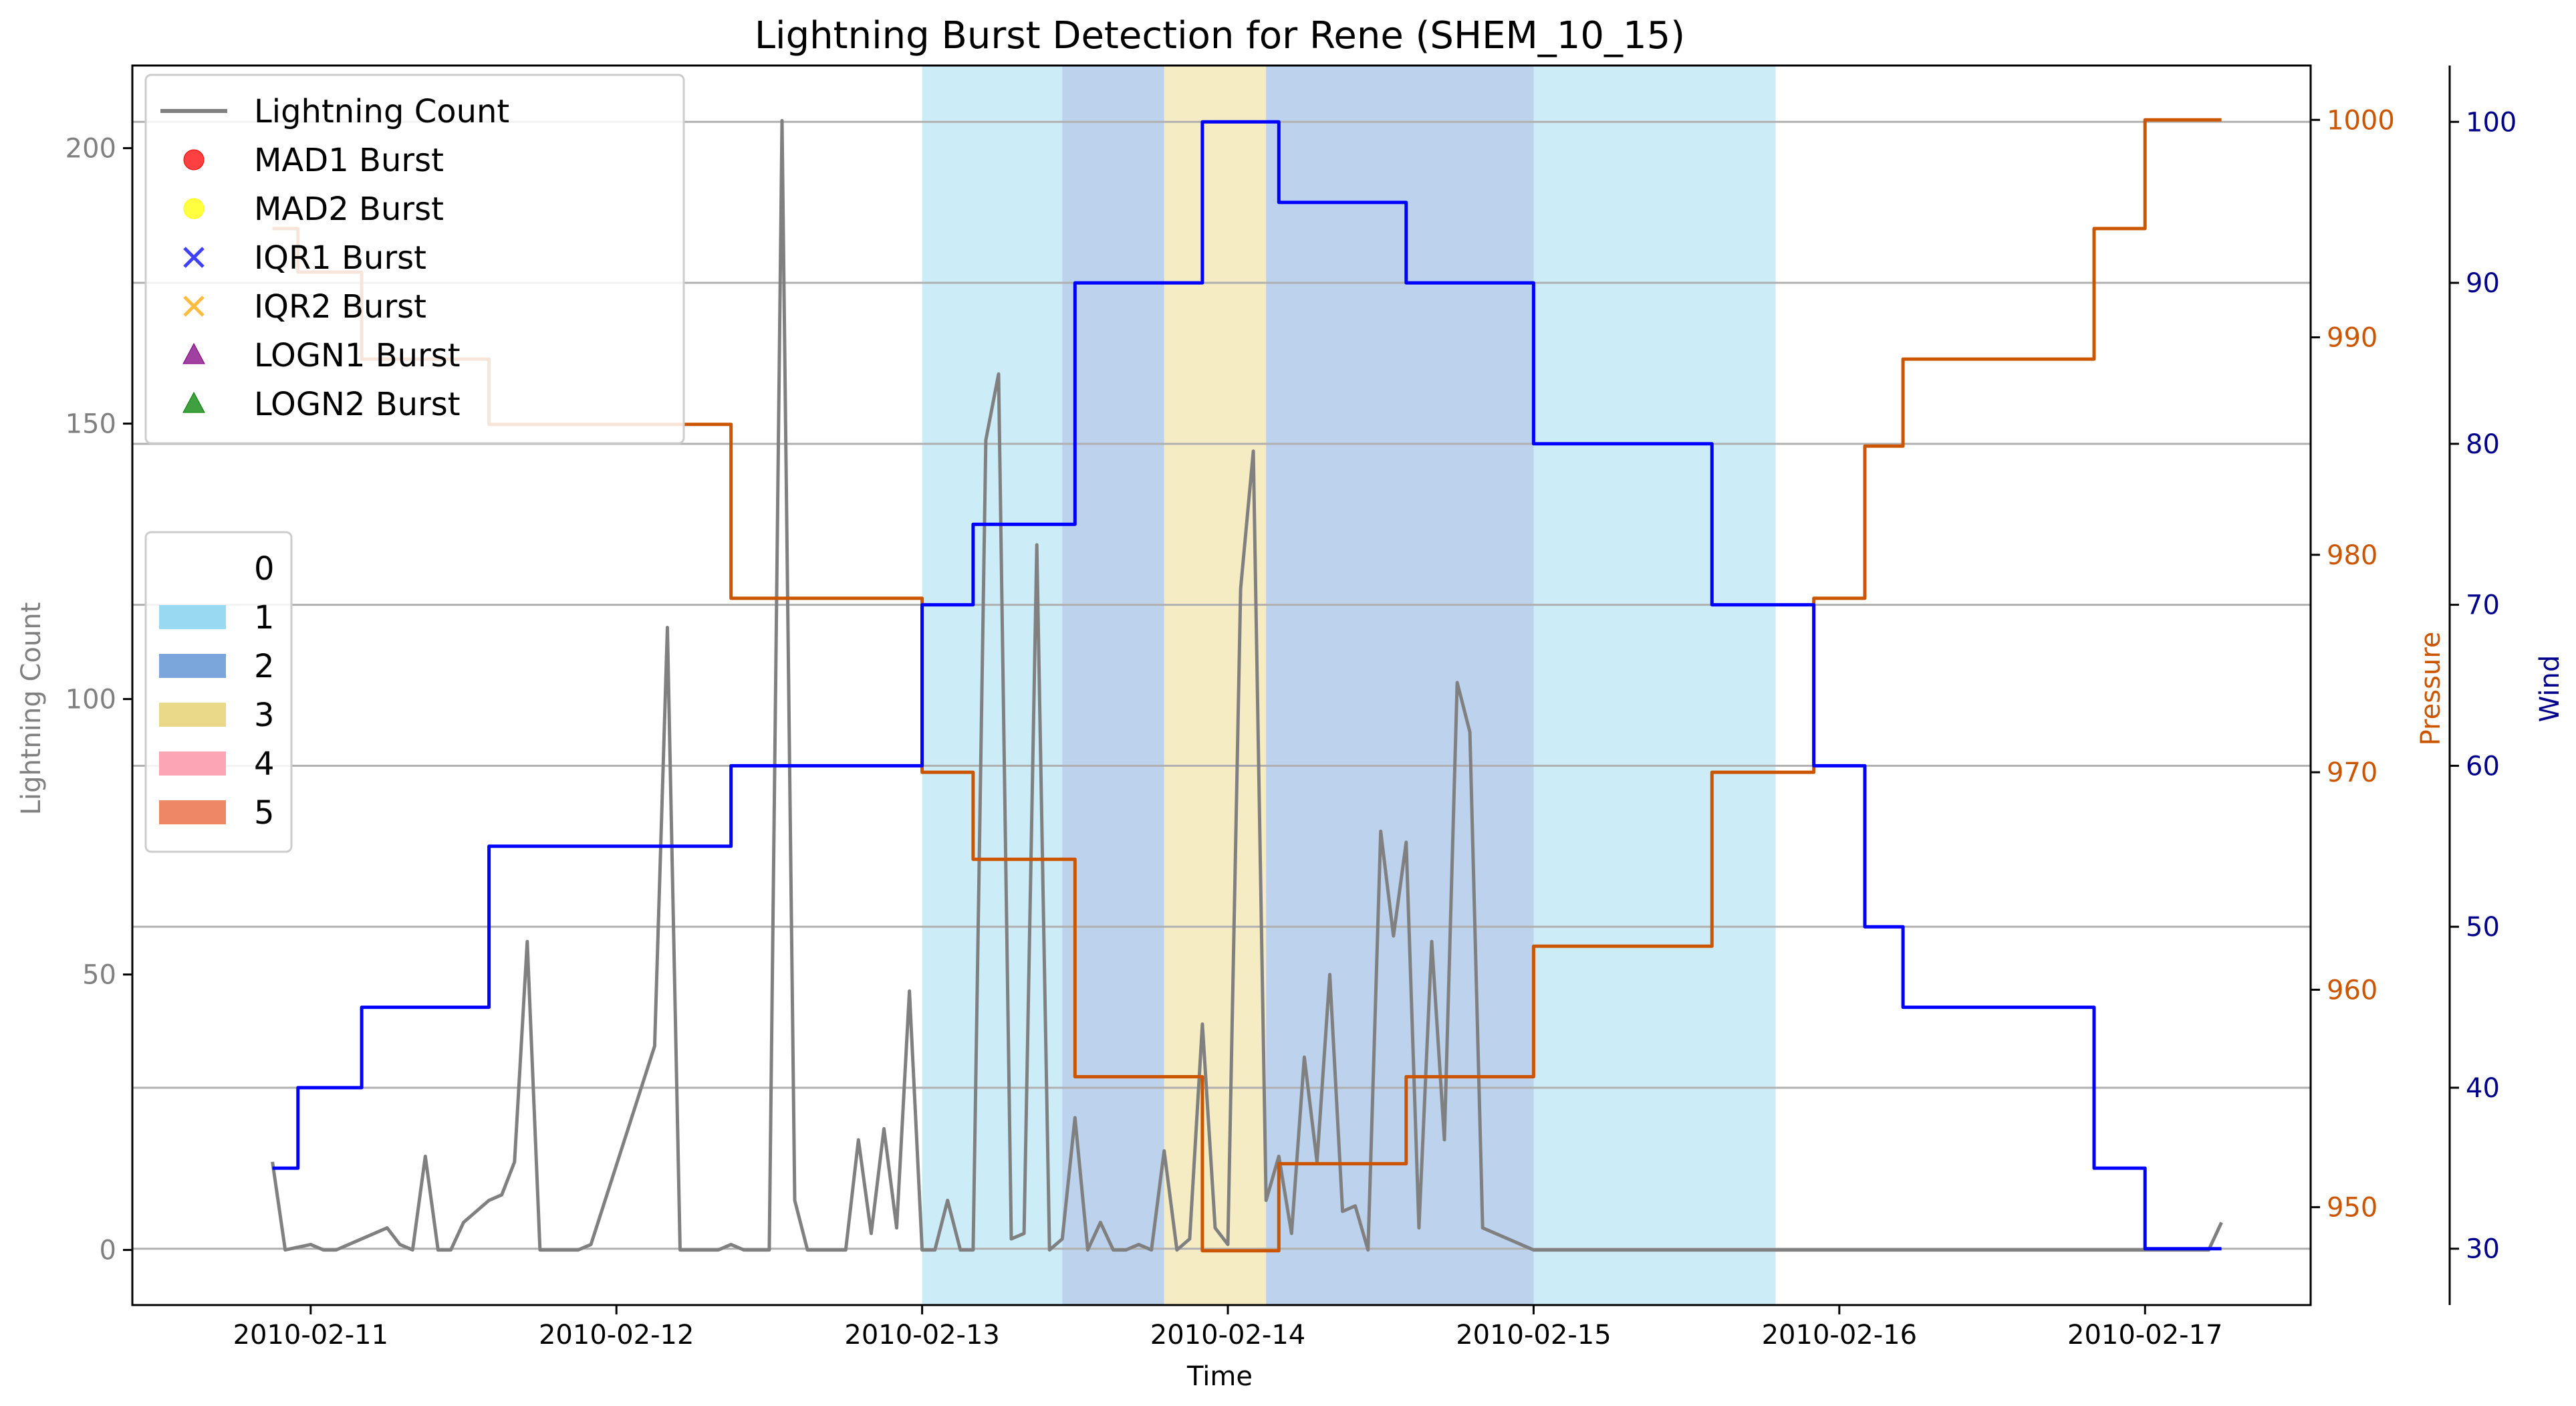 This screenshot has height=1406, width=2576. I want to click on wind-axis-label: Wind, so click(2550, 689).